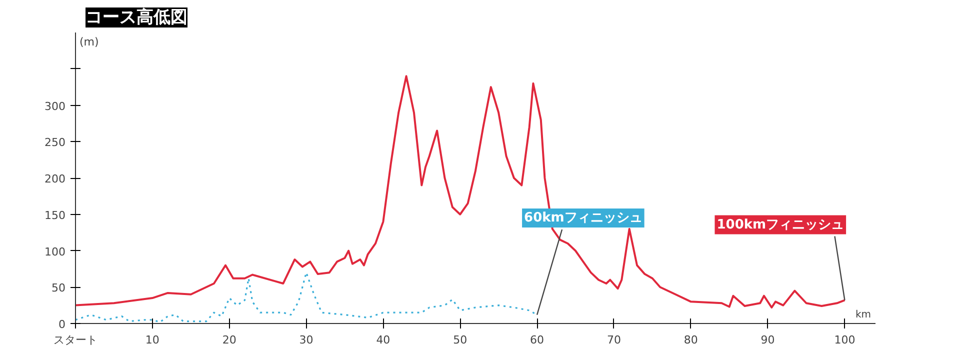 This screenshot has height=363, width=960. What do you see at coordinates (460, 340) in the screenshot?
I see `x-tick-label: 50` at bounding box center [460, 340].